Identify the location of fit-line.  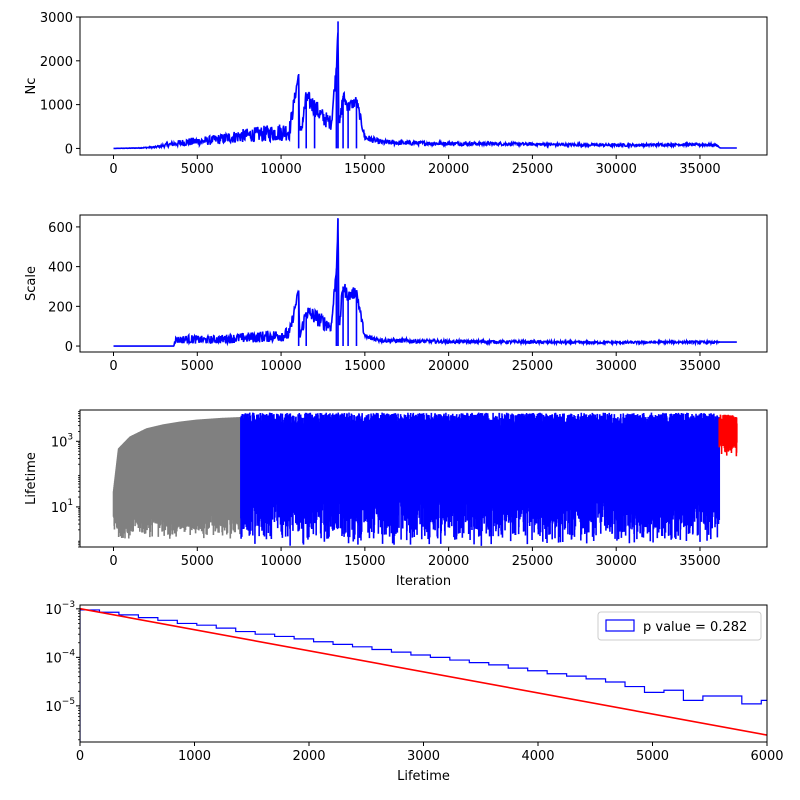
(423, 671).